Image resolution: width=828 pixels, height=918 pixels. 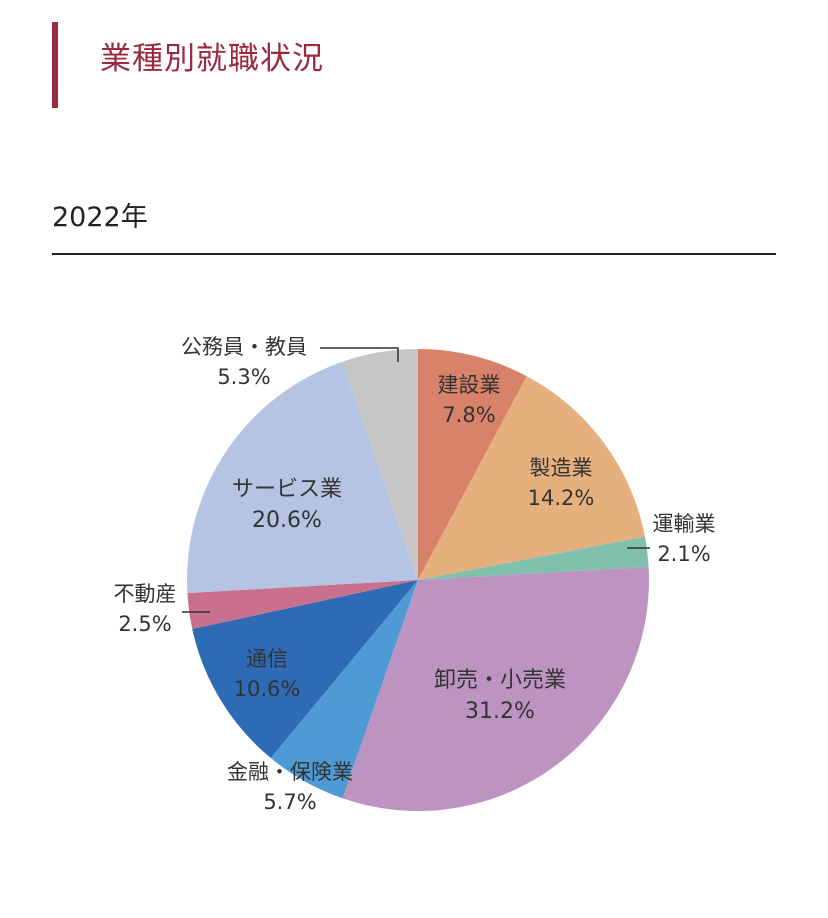 What do you see at coordinates (500, 680) in the screenshot?
I see `slice-name-label: 卸売・小売業` at bounding box center [500, 680].